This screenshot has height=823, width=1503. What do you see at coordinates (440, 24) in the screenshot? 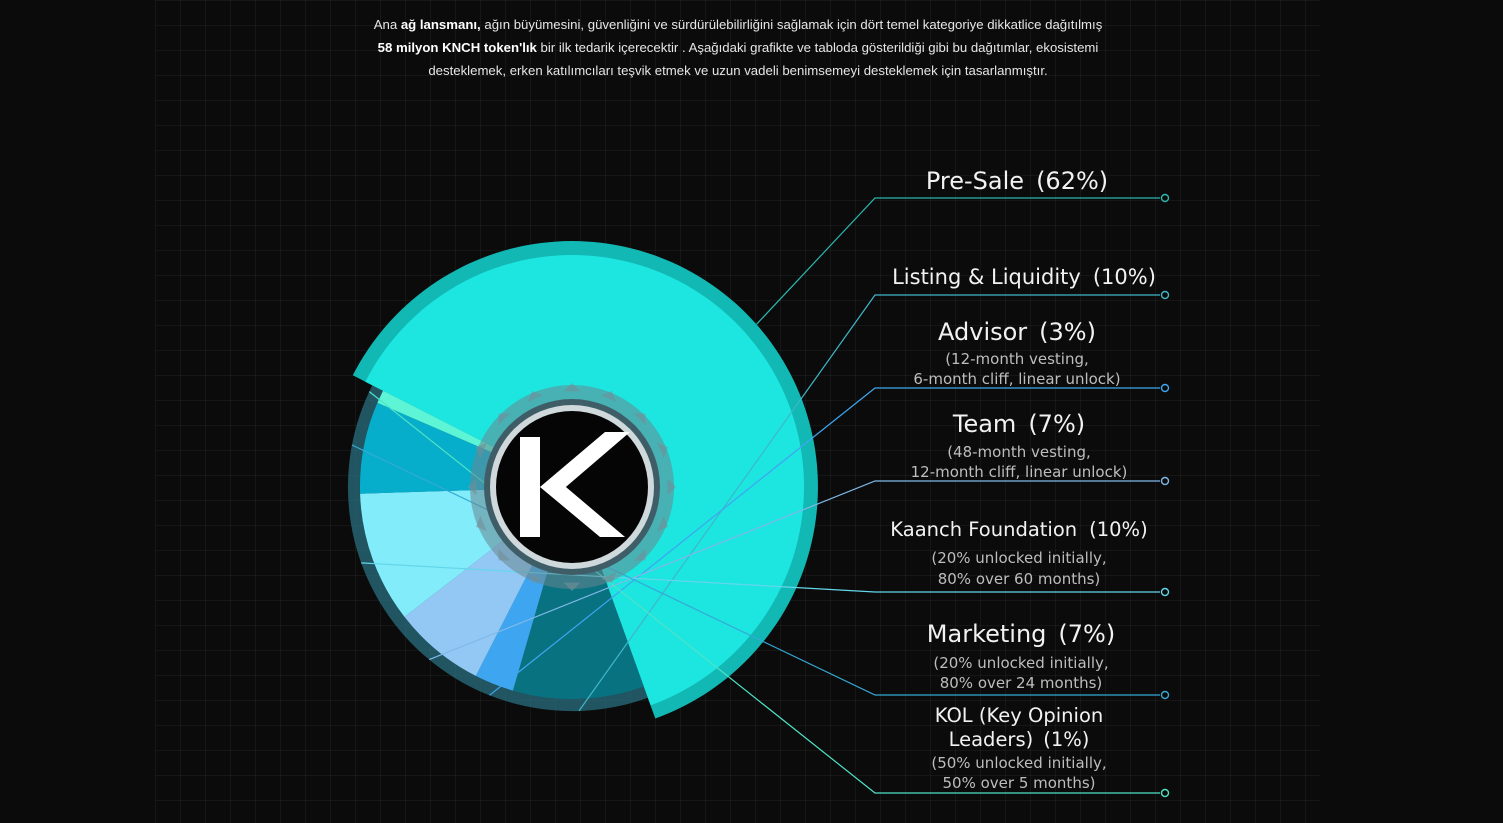
I see `intro-bold-1: ağ lansmanı,` at bounding box center [440, 24].